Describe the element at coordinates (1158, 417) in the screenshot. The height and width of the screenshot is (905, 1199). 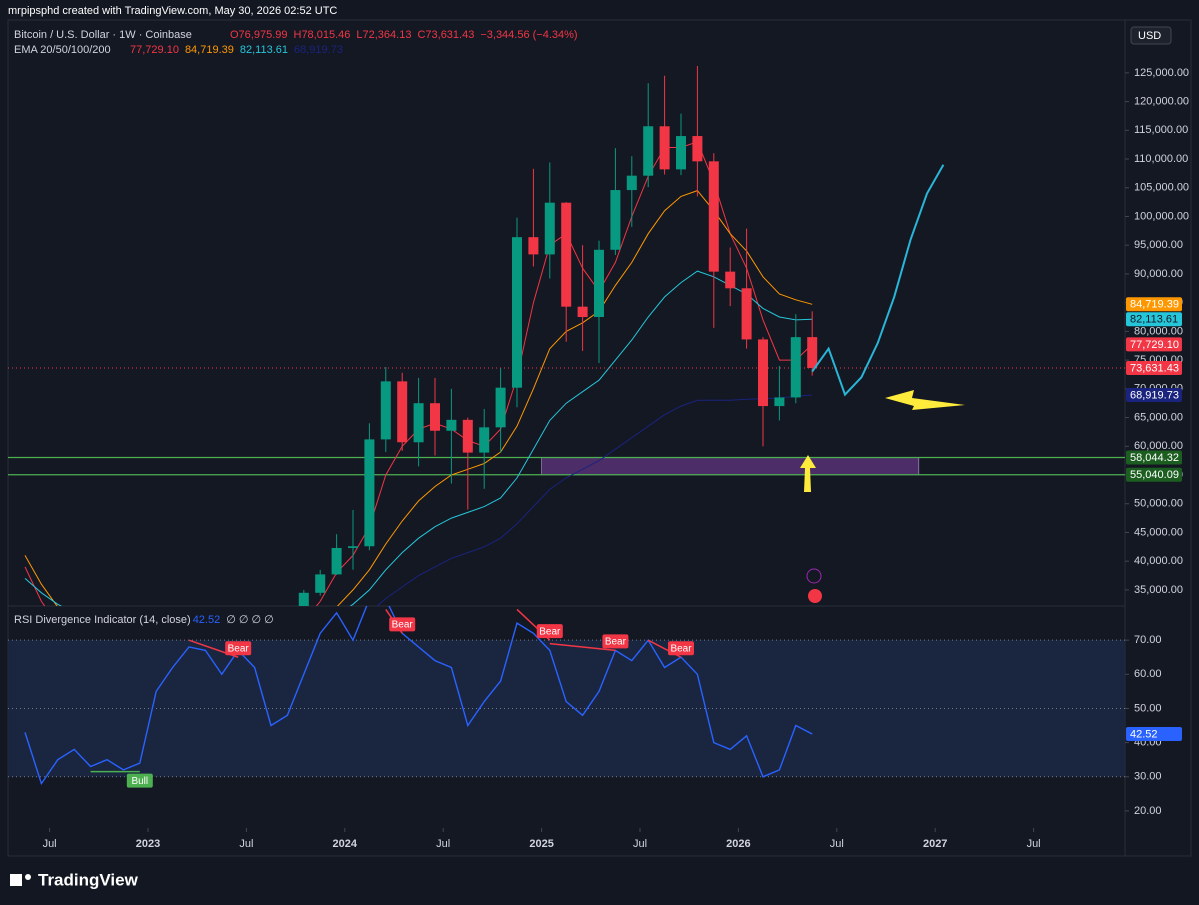
I see `y-tick-label: 65,000.00` at that location.